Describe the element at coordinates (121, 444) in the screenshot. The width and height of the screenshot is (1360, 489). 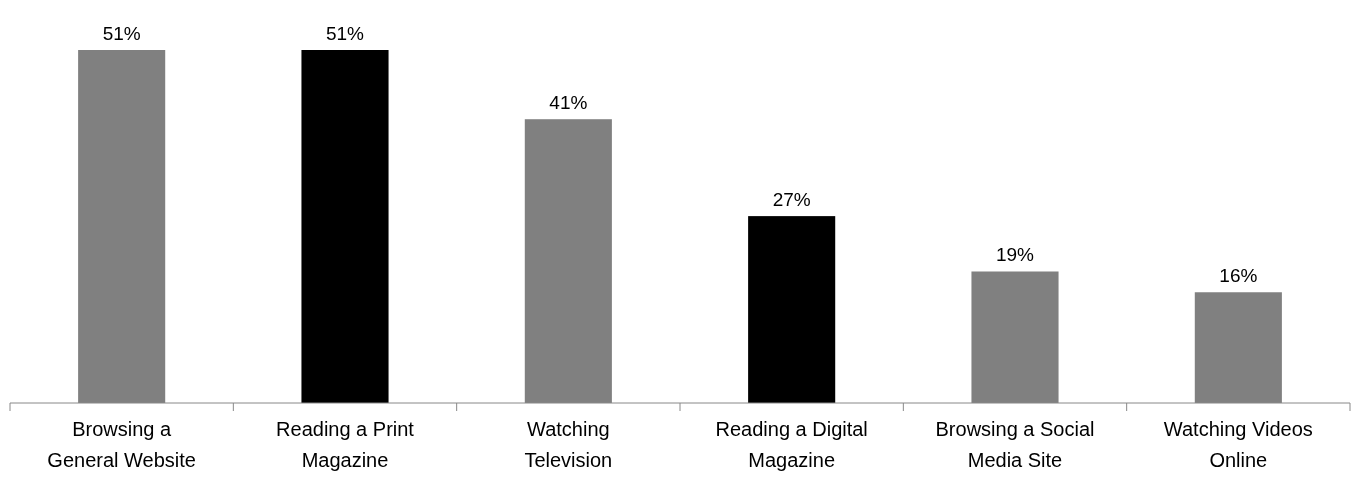
I see `x-tick-label: Browsing a General Website` at that location.